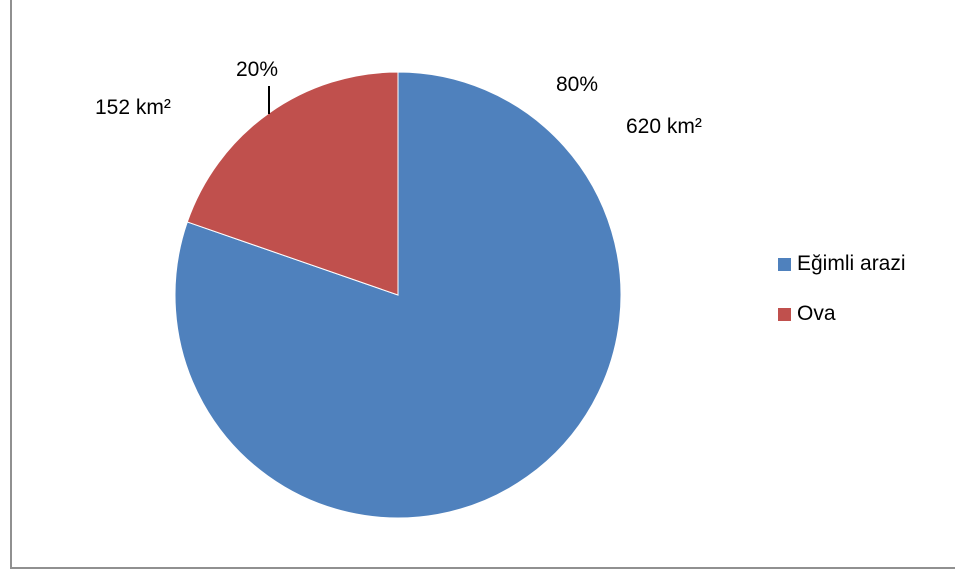 The height and width of the screenshot is (579, 962). What do you see at coordinates (257, 70) in the screenshot?
I see `data-label-ova-percent: 20%` at bounding box center [257, 70].